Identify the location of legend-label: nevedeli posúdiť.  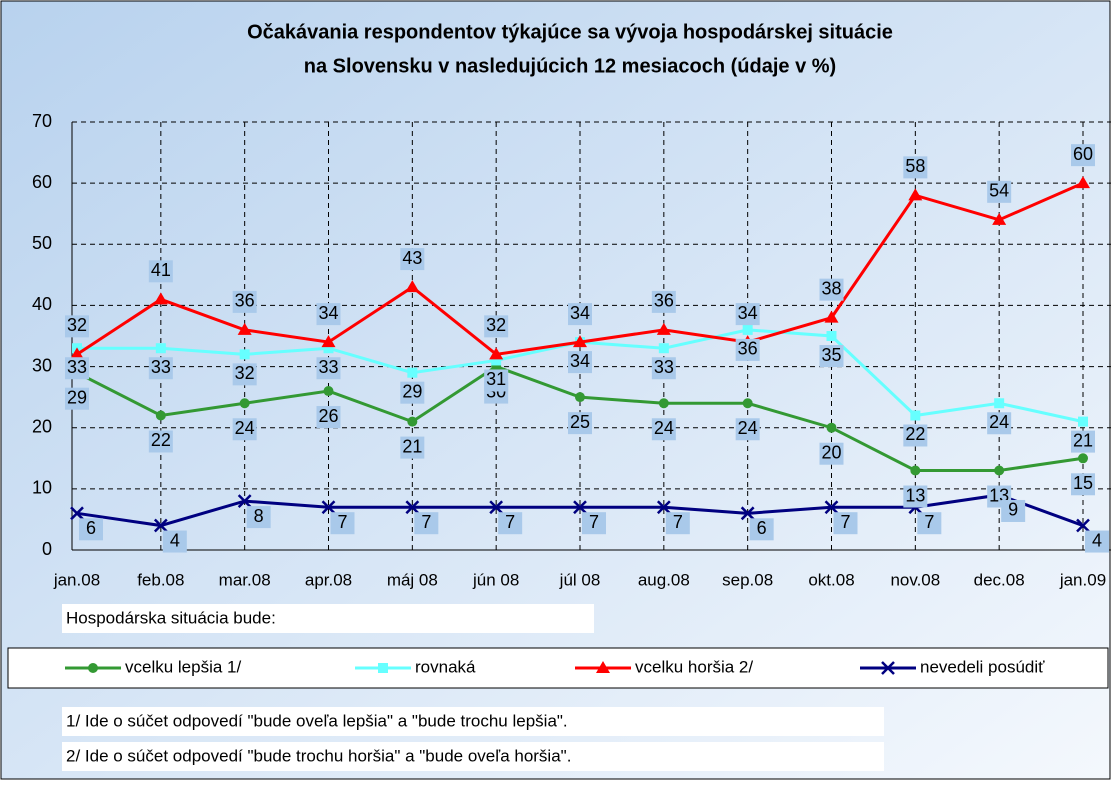
(982, 666).